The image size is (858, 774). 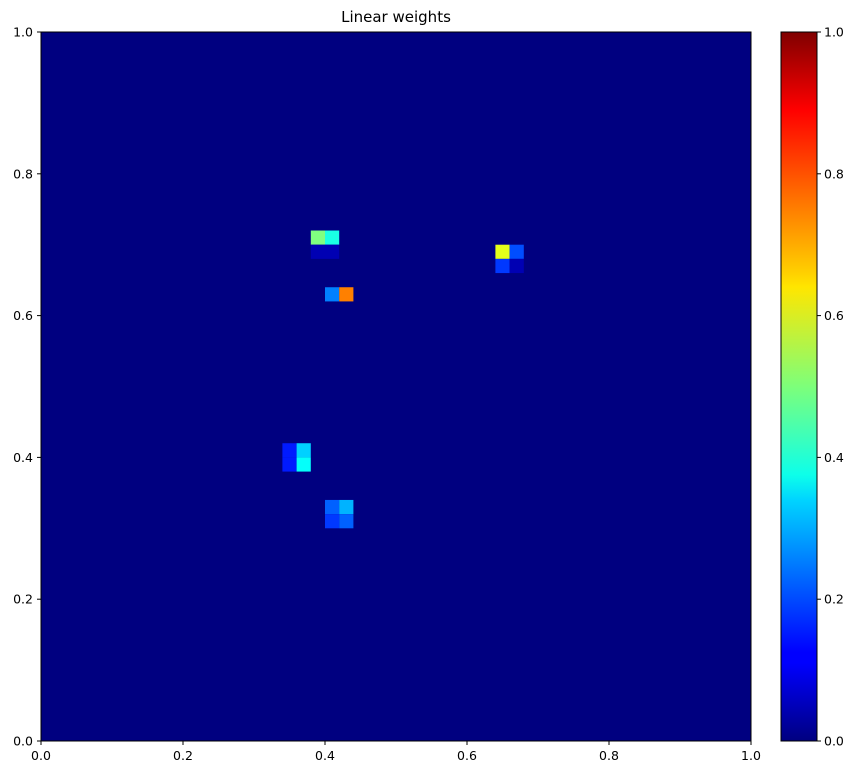 I want to click on heatmap-cells, so click(x=403, y=379).